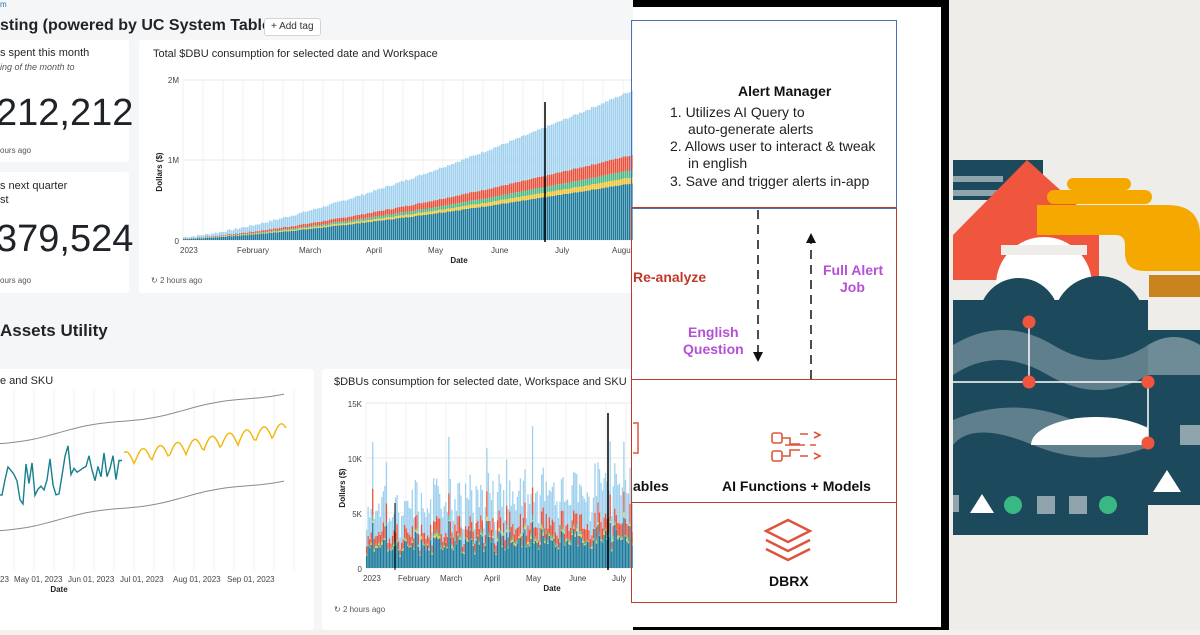 Image resolution: width=1200 pixels, height=635 pixels. What do you see at coordinates (296, 26) in the screenshot?
I see `add-tag-label: Add tag` at bounding box center [296, 26].